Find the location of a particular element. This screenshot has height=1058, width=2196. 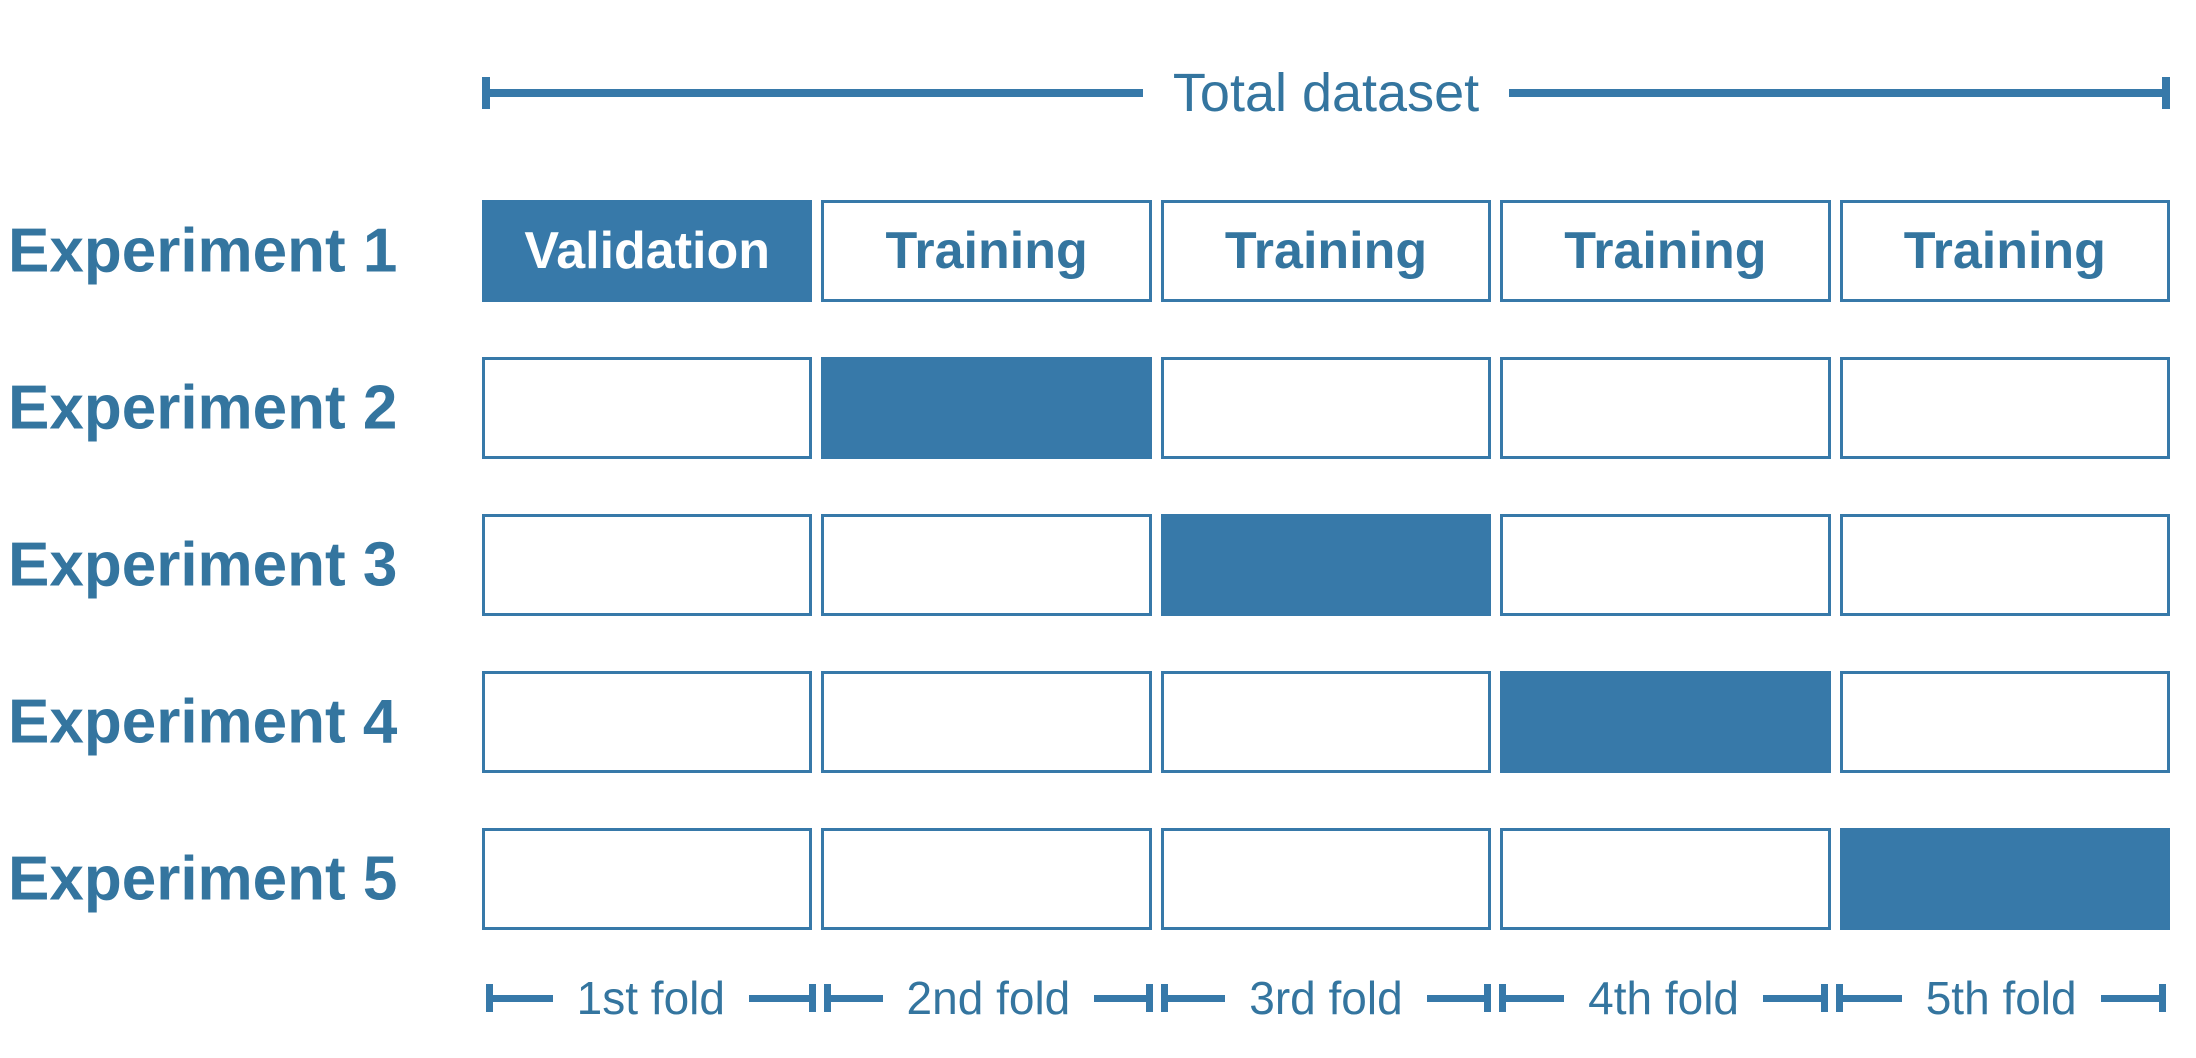

total-dataset-label: Total dataset is located at coordinates (1326, 93).